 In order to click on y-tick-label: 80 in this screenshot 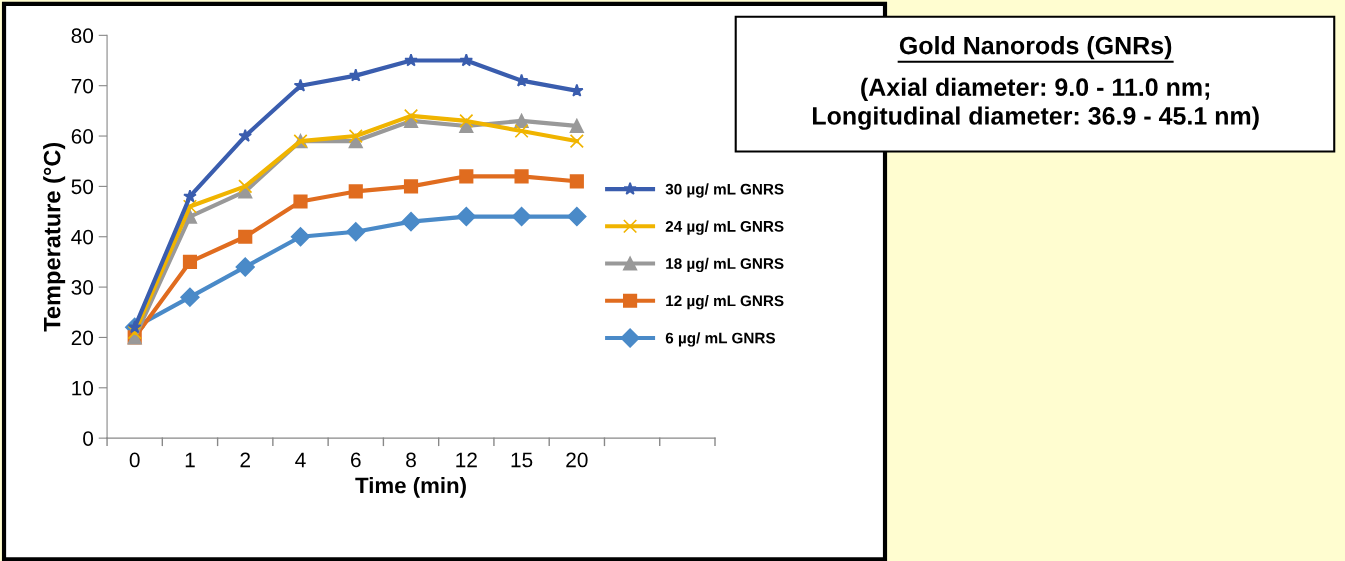, I will do `click(82, 36)`.